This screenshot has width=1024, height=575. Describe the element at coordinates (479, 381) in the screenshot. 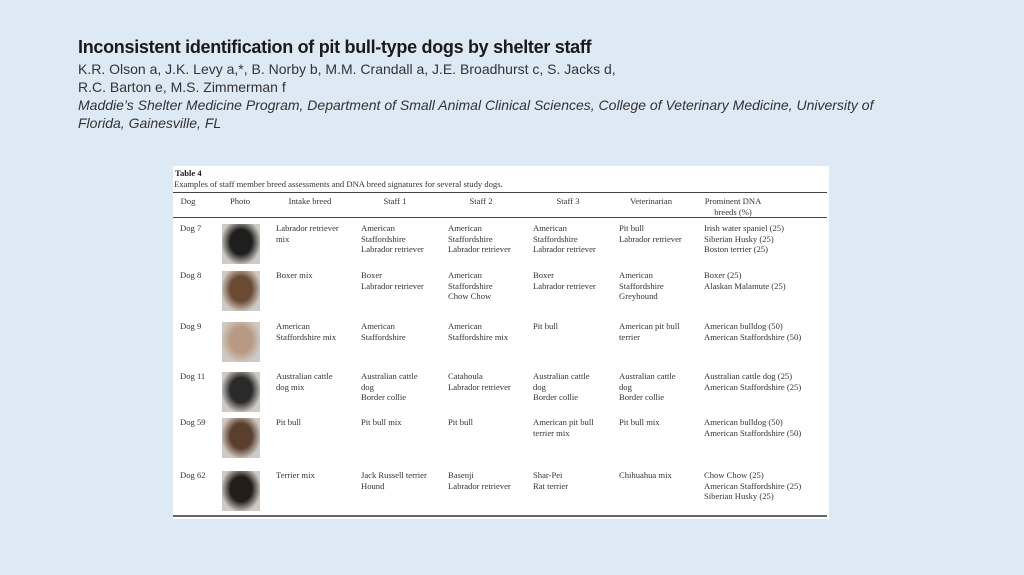

I see `cell-staff2: Catahoula Labrador retriever` at that location.